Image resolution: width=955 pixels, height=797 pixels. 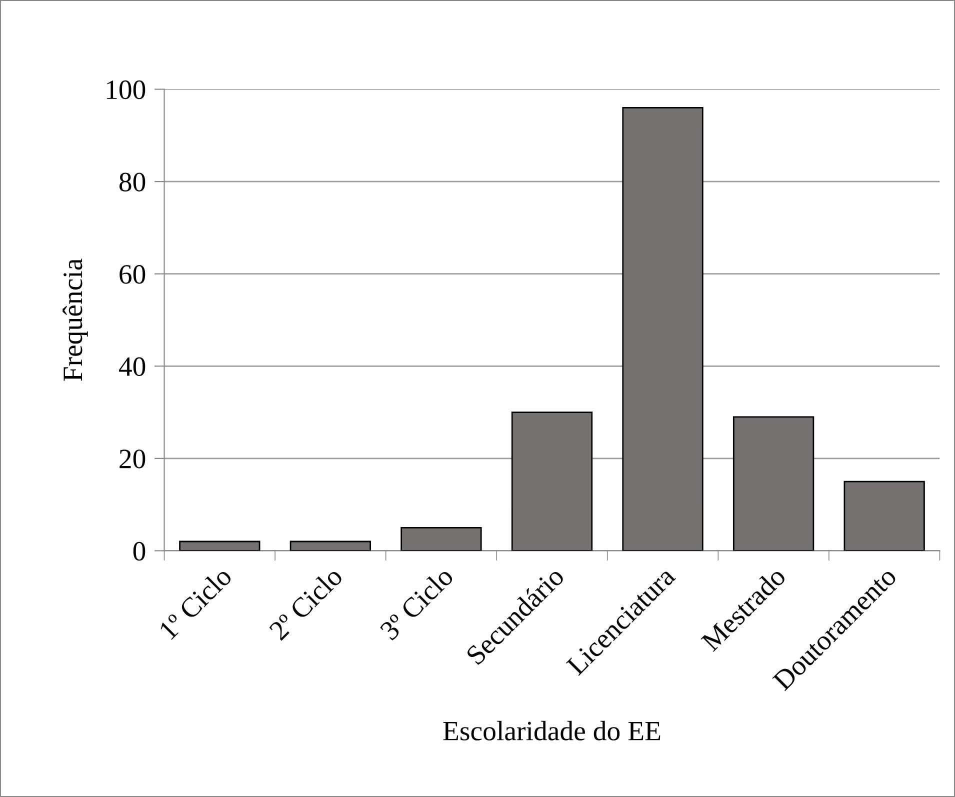 I want to click on y-tick-label: 80, so click(x=132, y=182).